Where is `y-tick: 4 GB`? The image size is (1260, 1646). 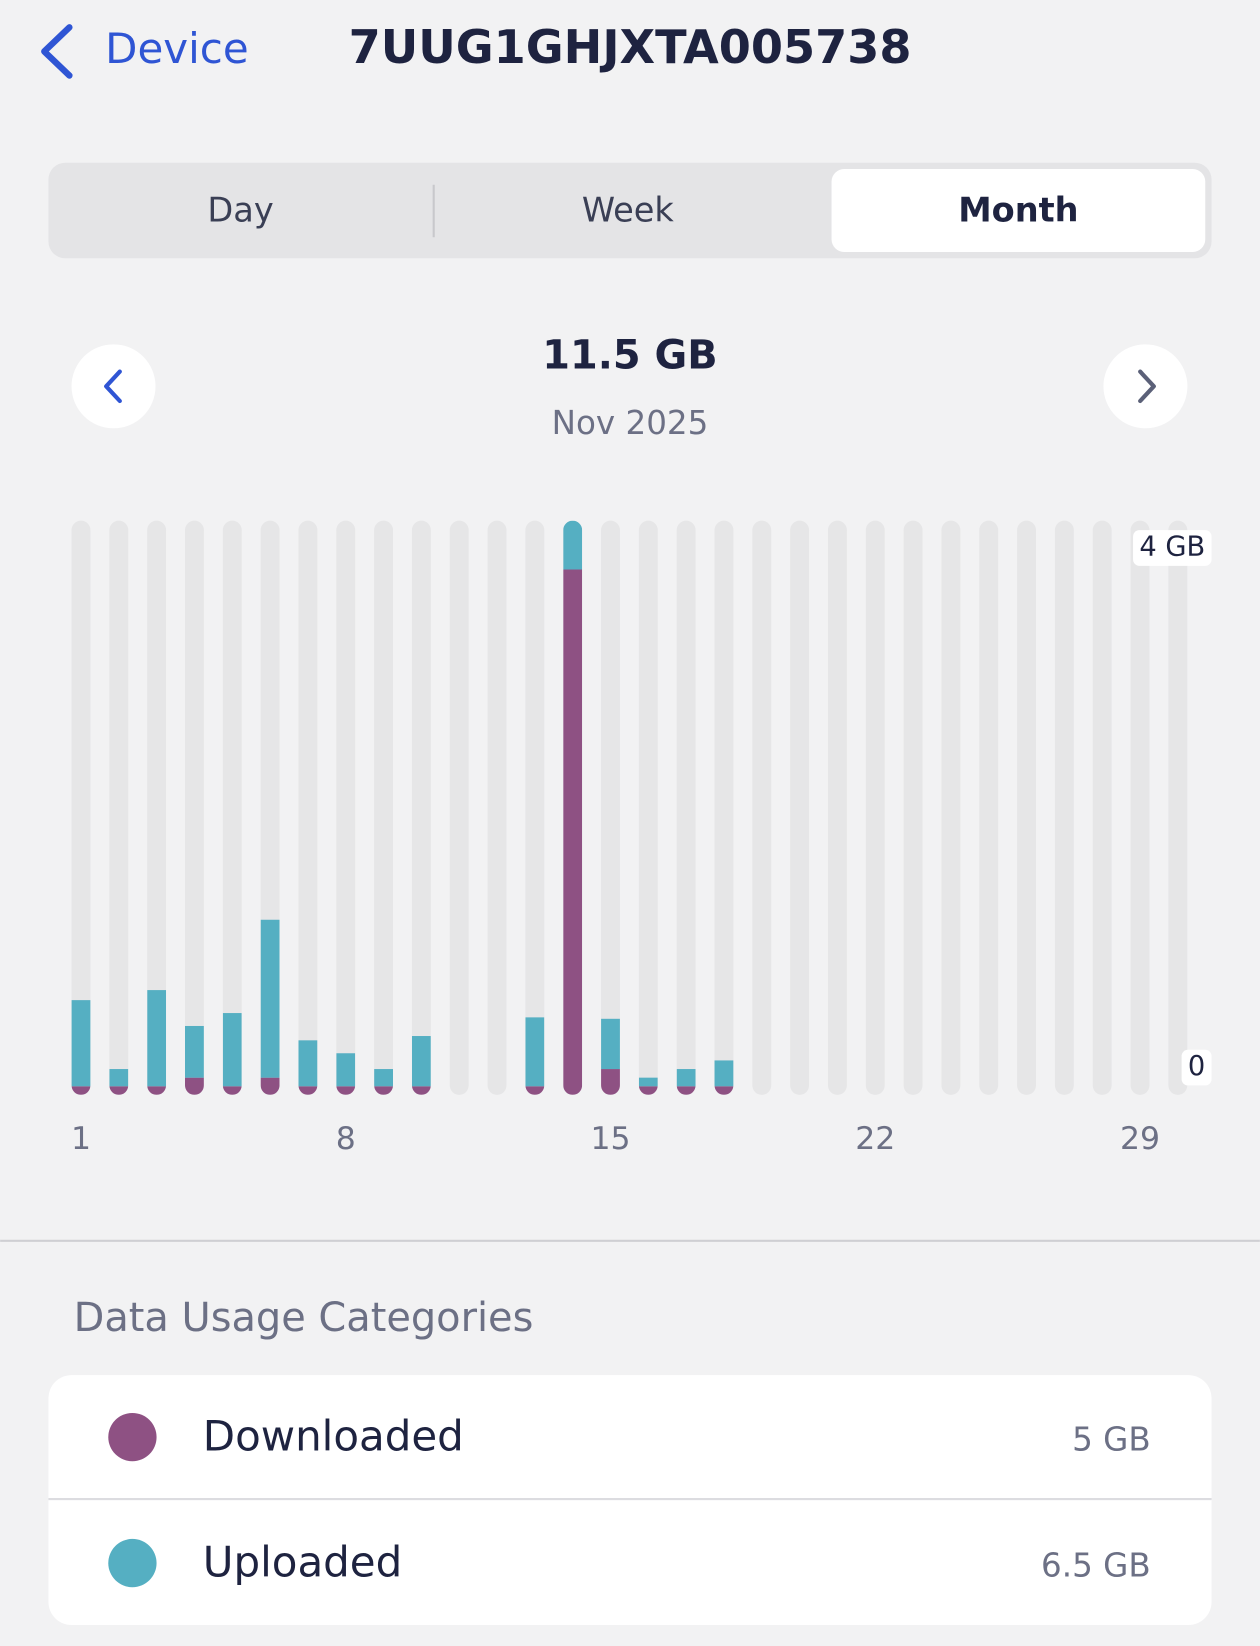 y-tick: 4 GB is located at coordinates (1172, 548).